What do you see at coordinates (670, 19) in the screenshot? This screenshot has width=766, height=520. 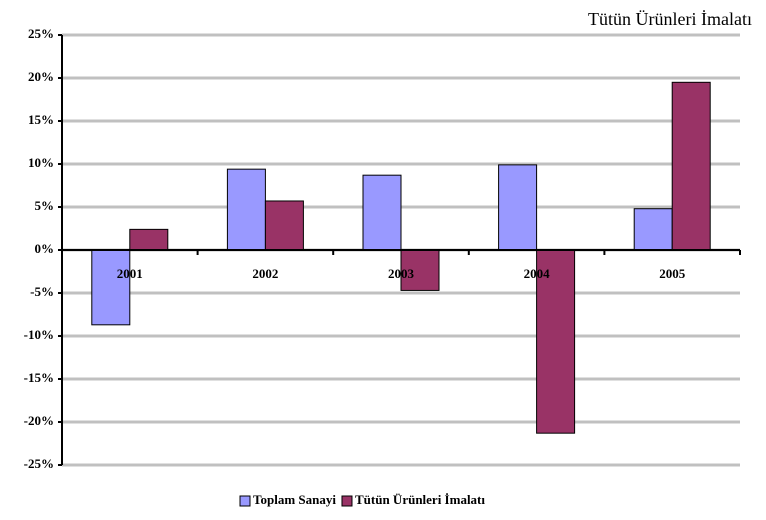 I see `chart-title: Tütün Ürünleri İmalatı` at bounding box center [670, 19].